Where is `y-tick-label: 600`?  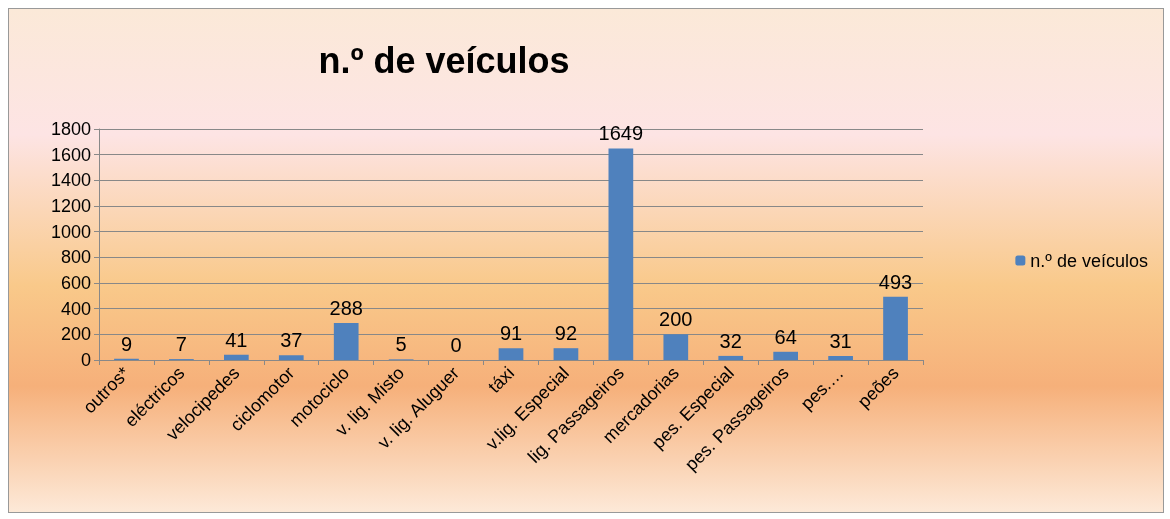
y-tick-label: 600 is located at coordinates (75, 283).